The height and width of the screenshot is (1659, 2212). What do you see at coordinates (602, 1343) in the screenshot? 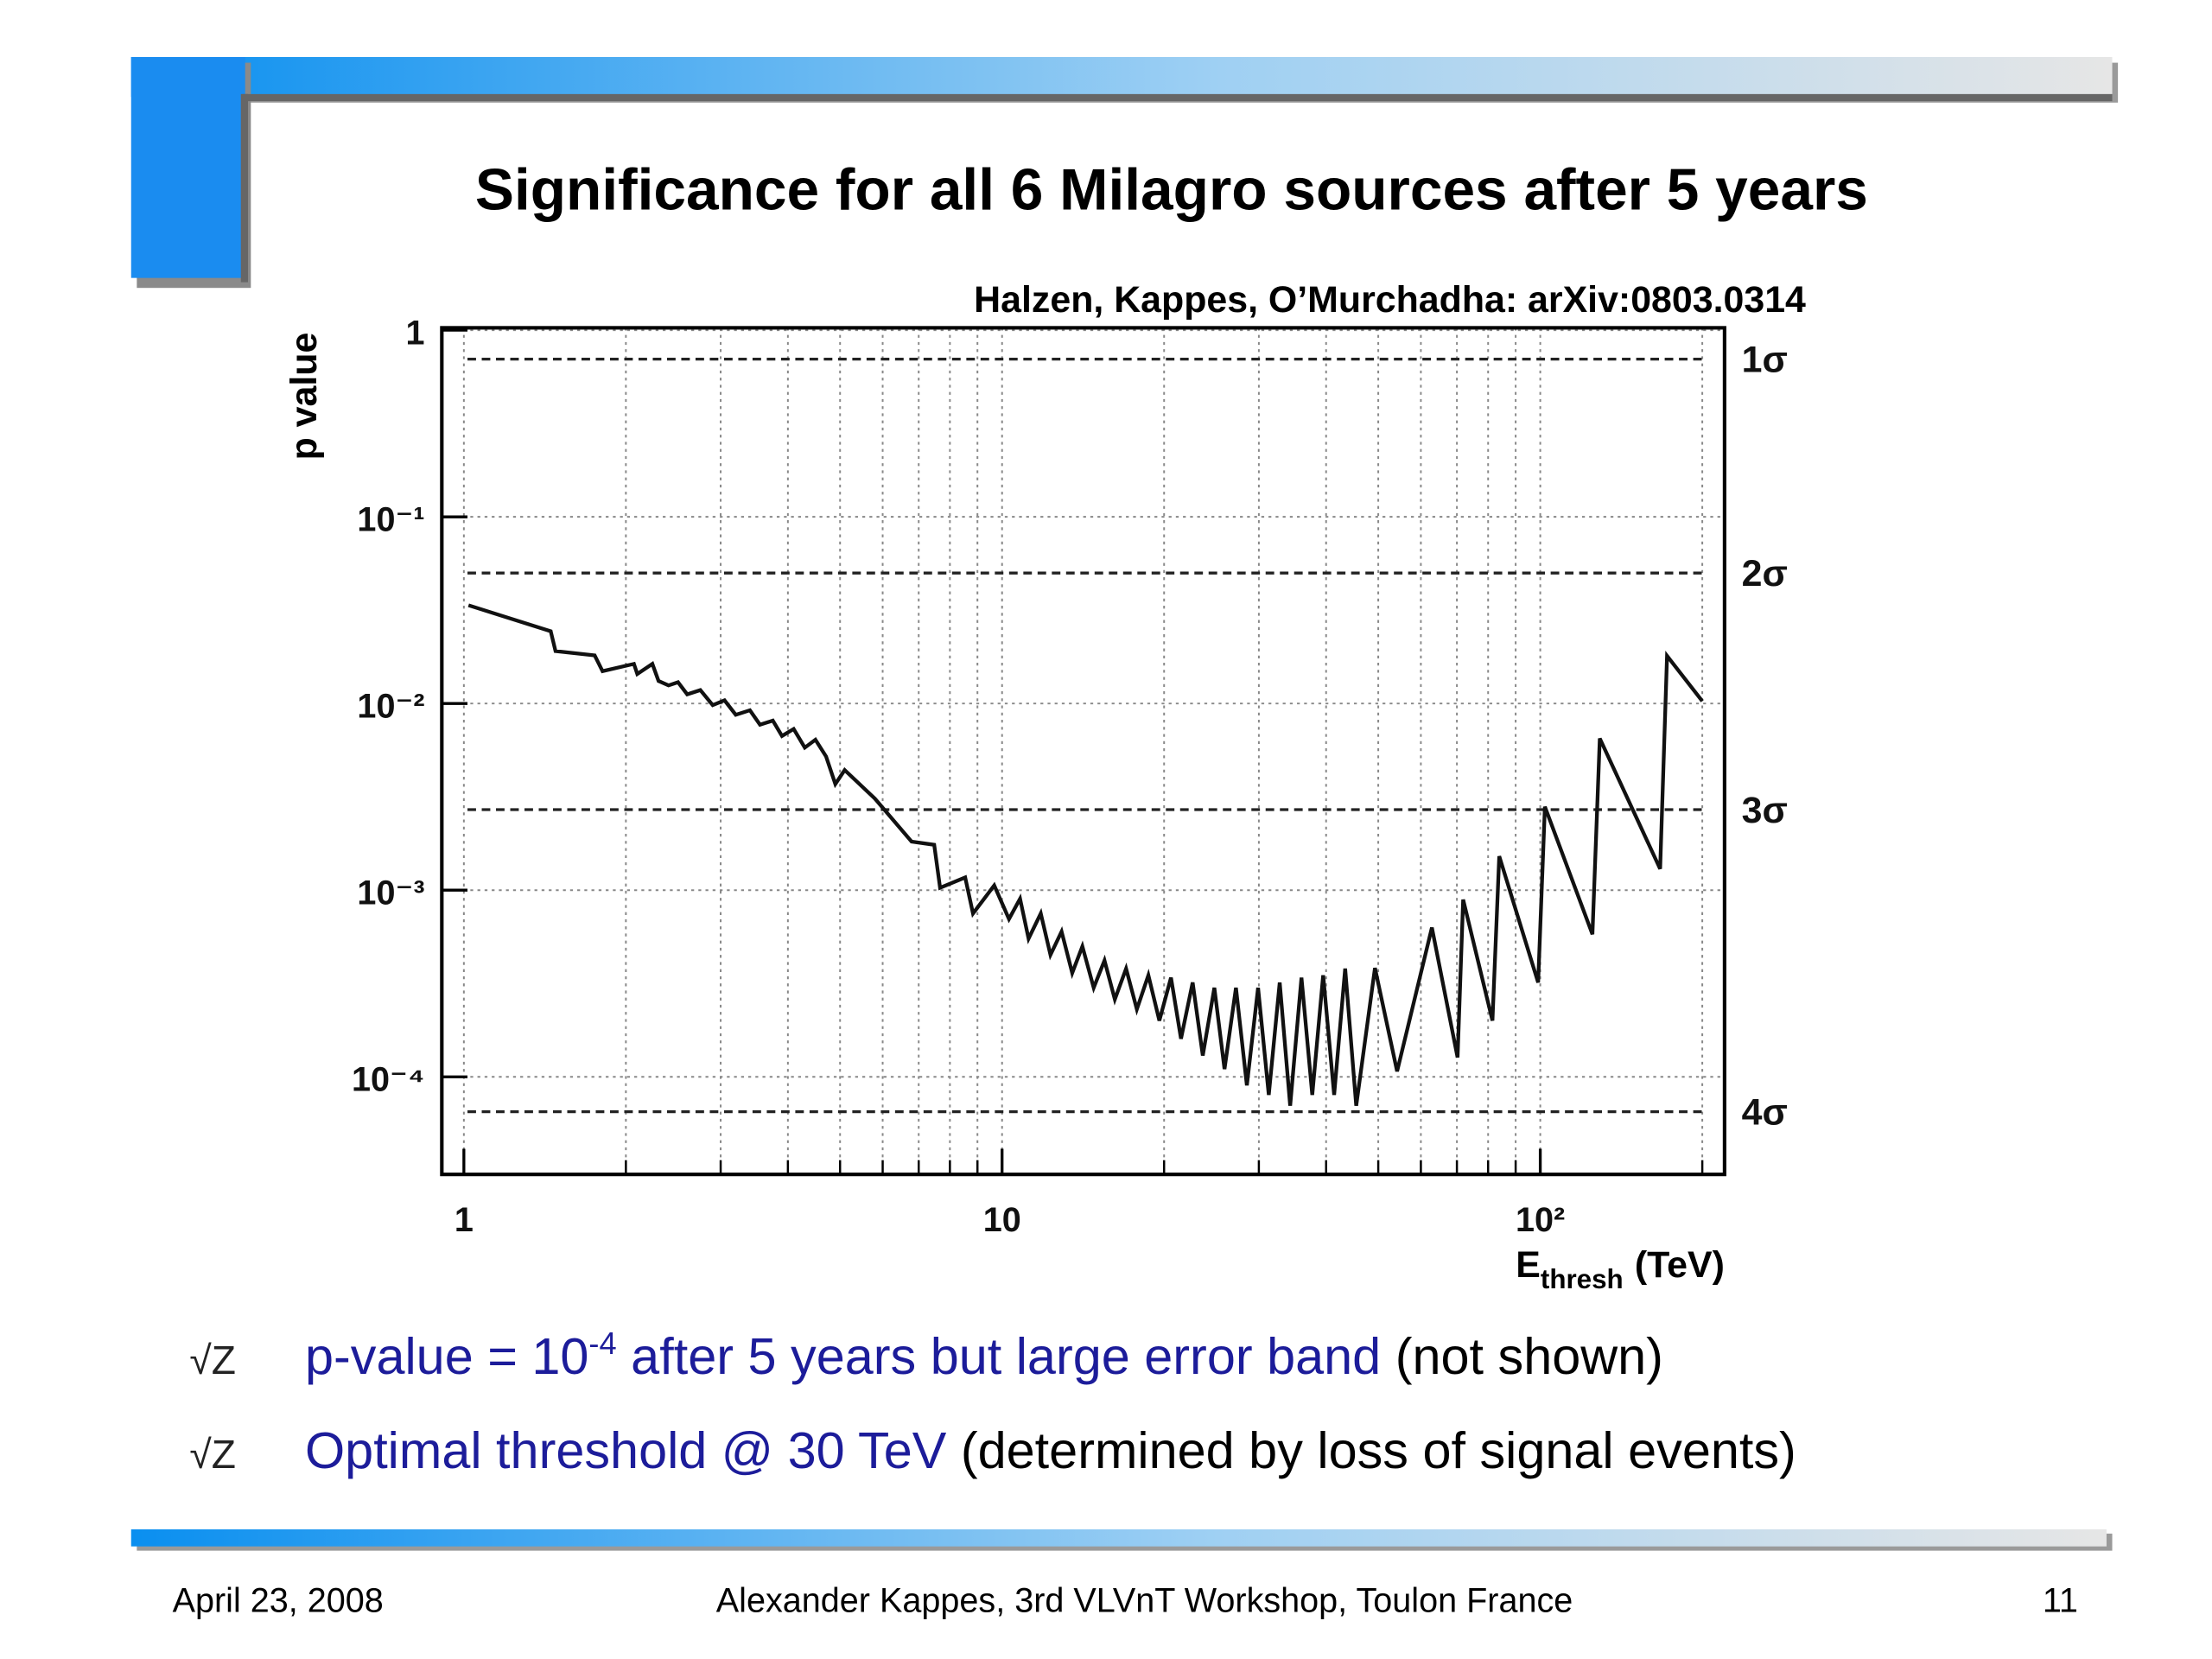
I see `bullet-part: -4` at bounding box center [602, 1343].